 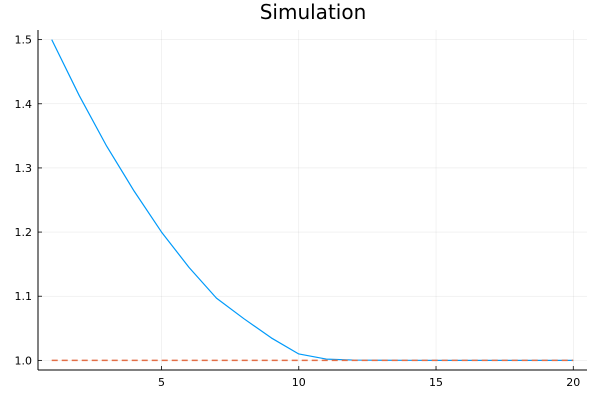 I want to click on x-tick-label: 20, so click(x=573, y=382).